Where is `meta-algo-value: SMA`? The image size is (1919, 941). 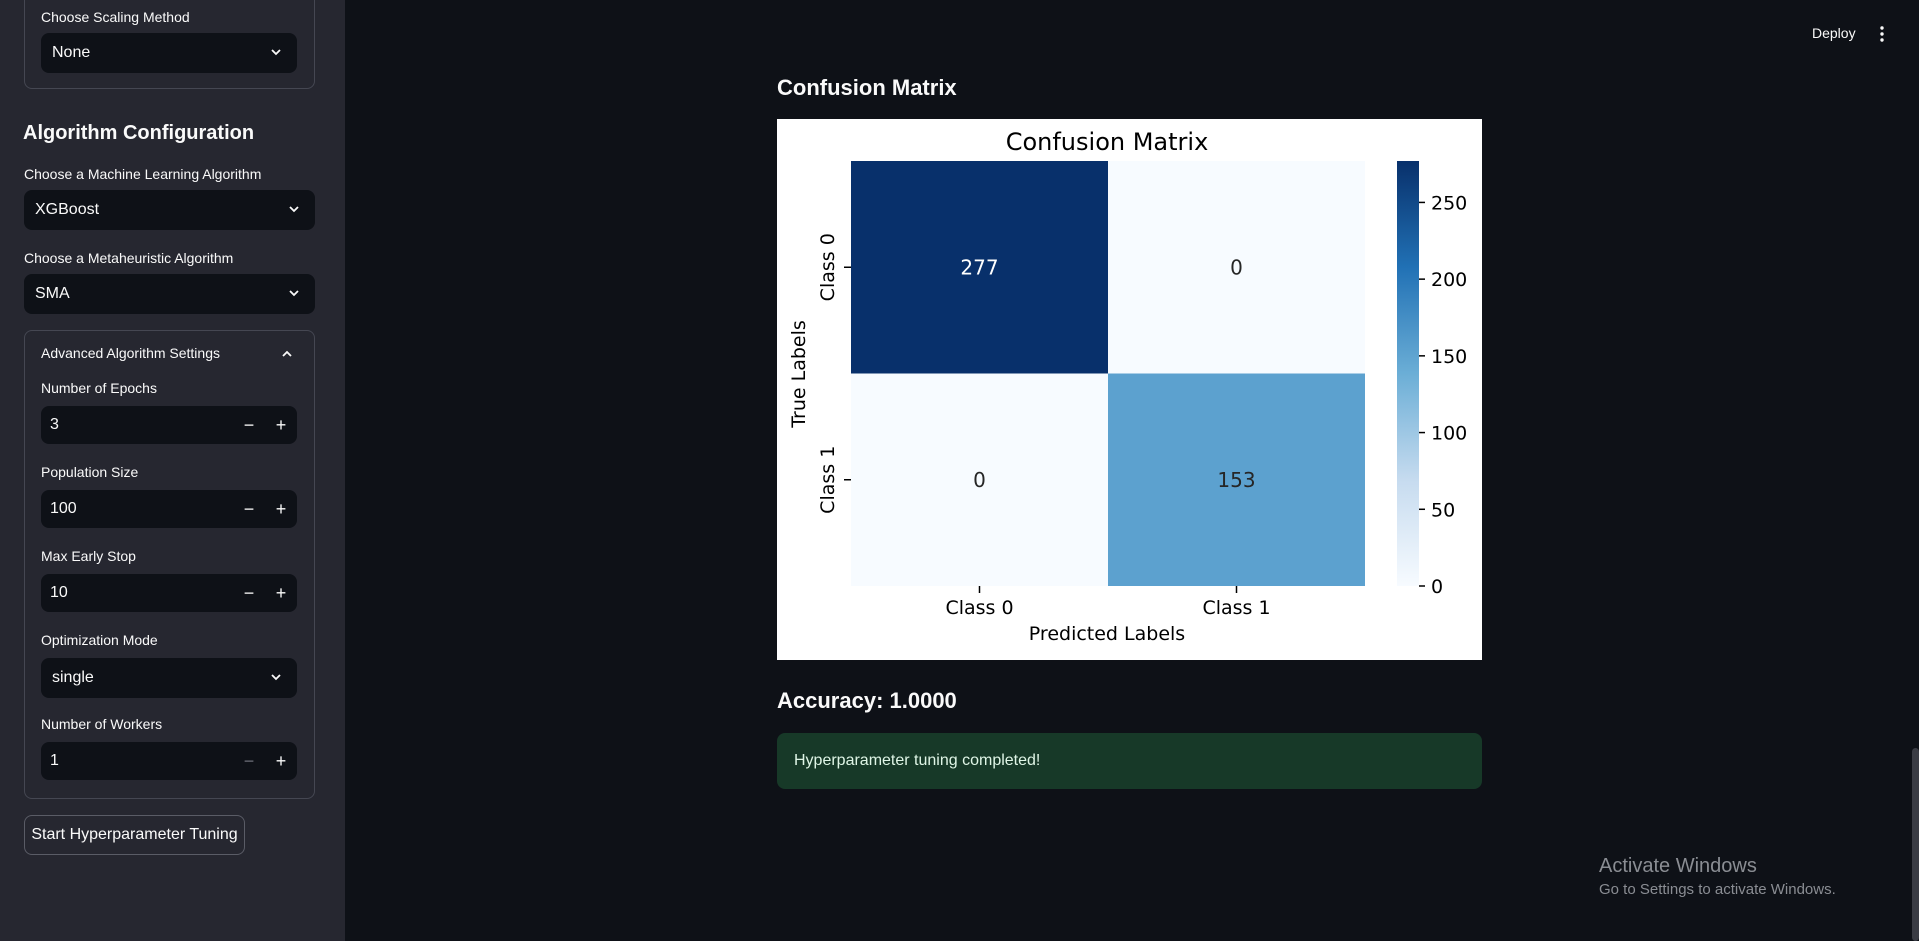 meta-algo-value: SMA is located at coordinates (52, 293).